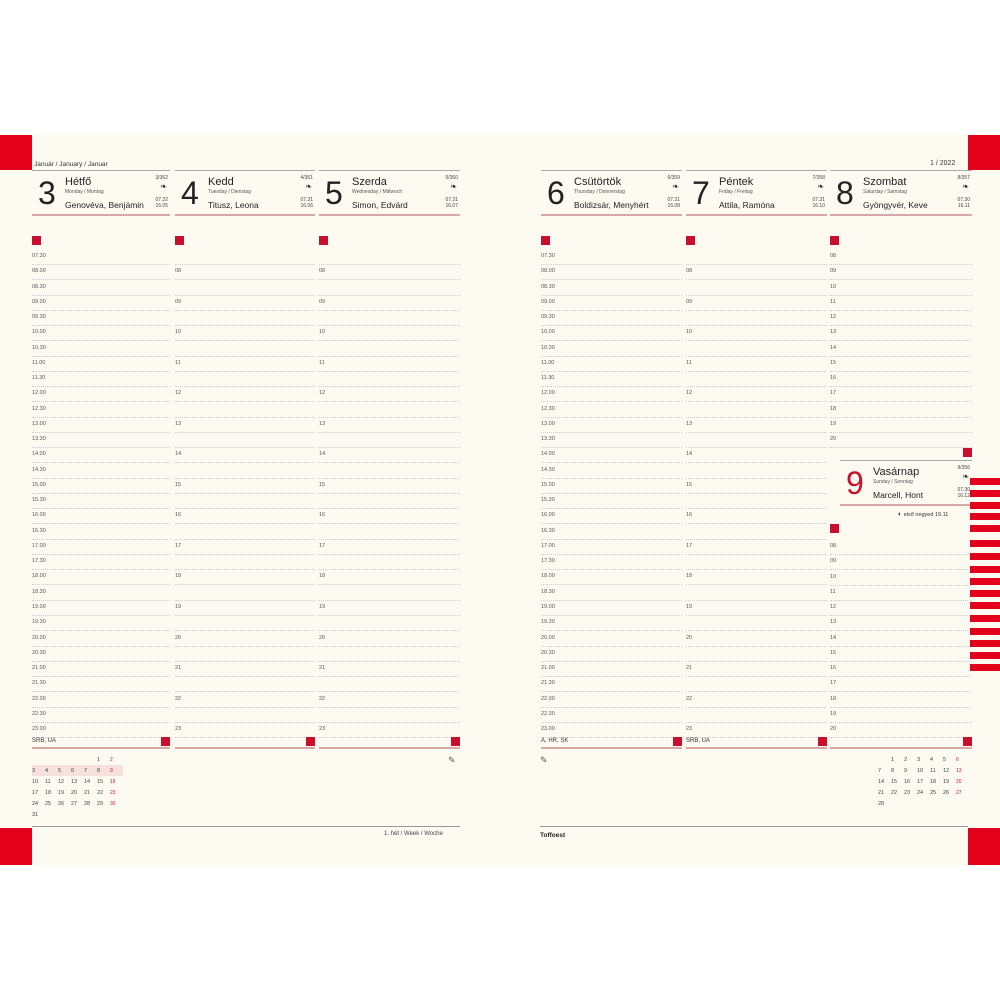 The image size is (1000, 1000). Describe the element at coordinates (754, 826) in the screenshot. I see `divider` at that location.